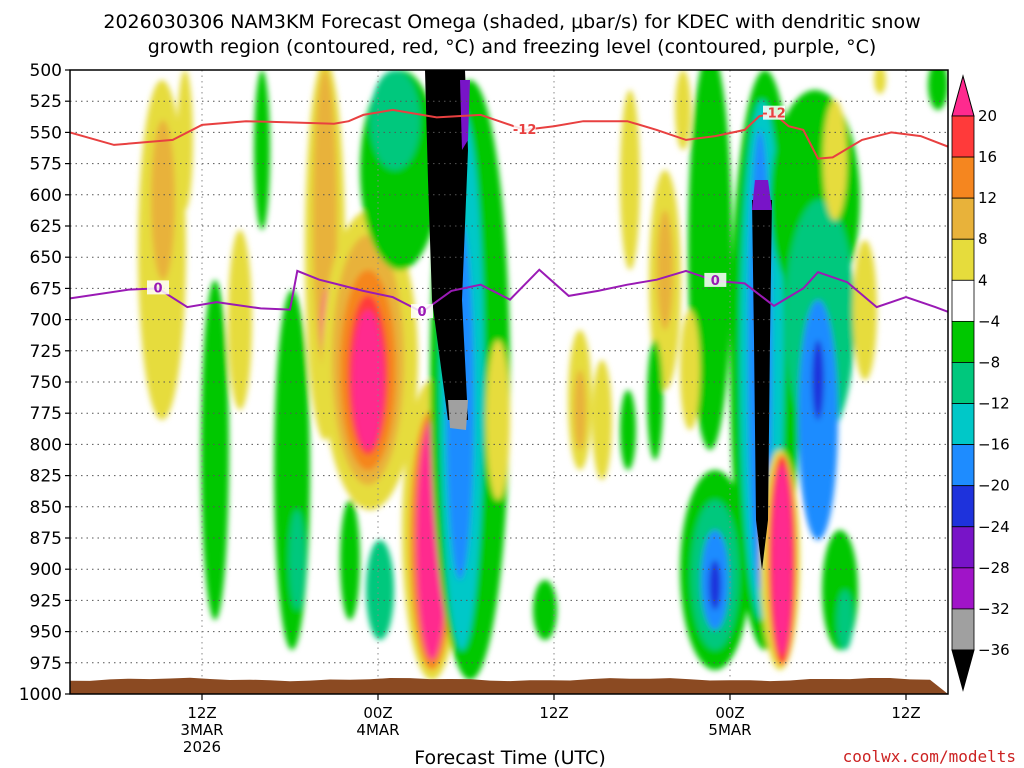 Image resolution: width=1024 pixels, height=768 pixels. What do you see at coordinates (963, 95) in the screenshot?
I see `colorbar-top-arrow` at bounding box center [963, 95].